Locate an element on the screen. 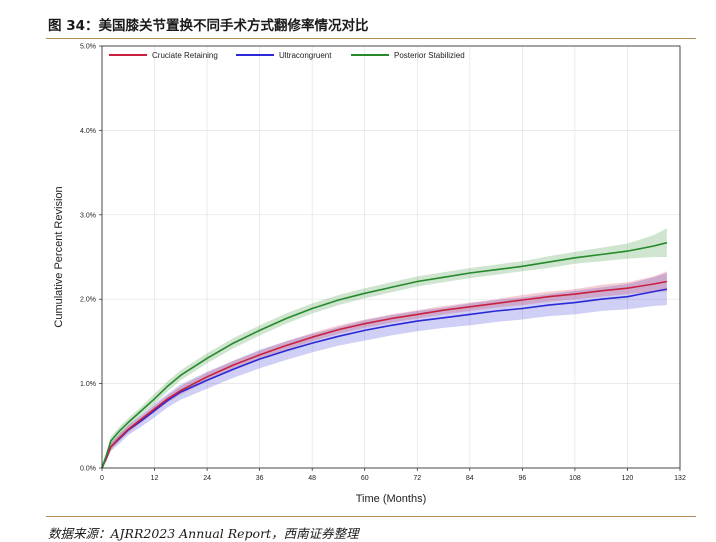 The height and width of the screenshot is (542, 716). y-tick-label: 5.0% is located at coordinates (88, 47).